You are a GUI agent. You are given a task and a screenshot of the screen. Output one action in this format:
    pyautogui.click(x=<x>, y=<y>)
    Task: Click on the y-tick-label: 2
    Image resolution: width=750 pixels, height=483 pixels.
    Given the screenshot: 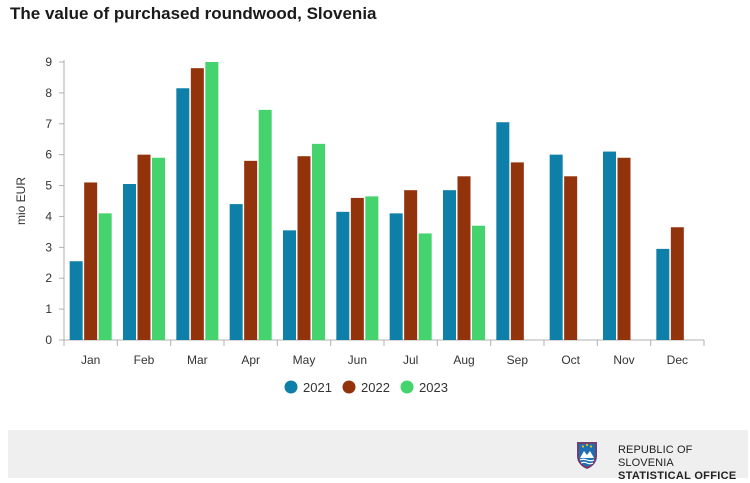 What is the action you would take?
    pyautogui.click(x=48, y=278)
    